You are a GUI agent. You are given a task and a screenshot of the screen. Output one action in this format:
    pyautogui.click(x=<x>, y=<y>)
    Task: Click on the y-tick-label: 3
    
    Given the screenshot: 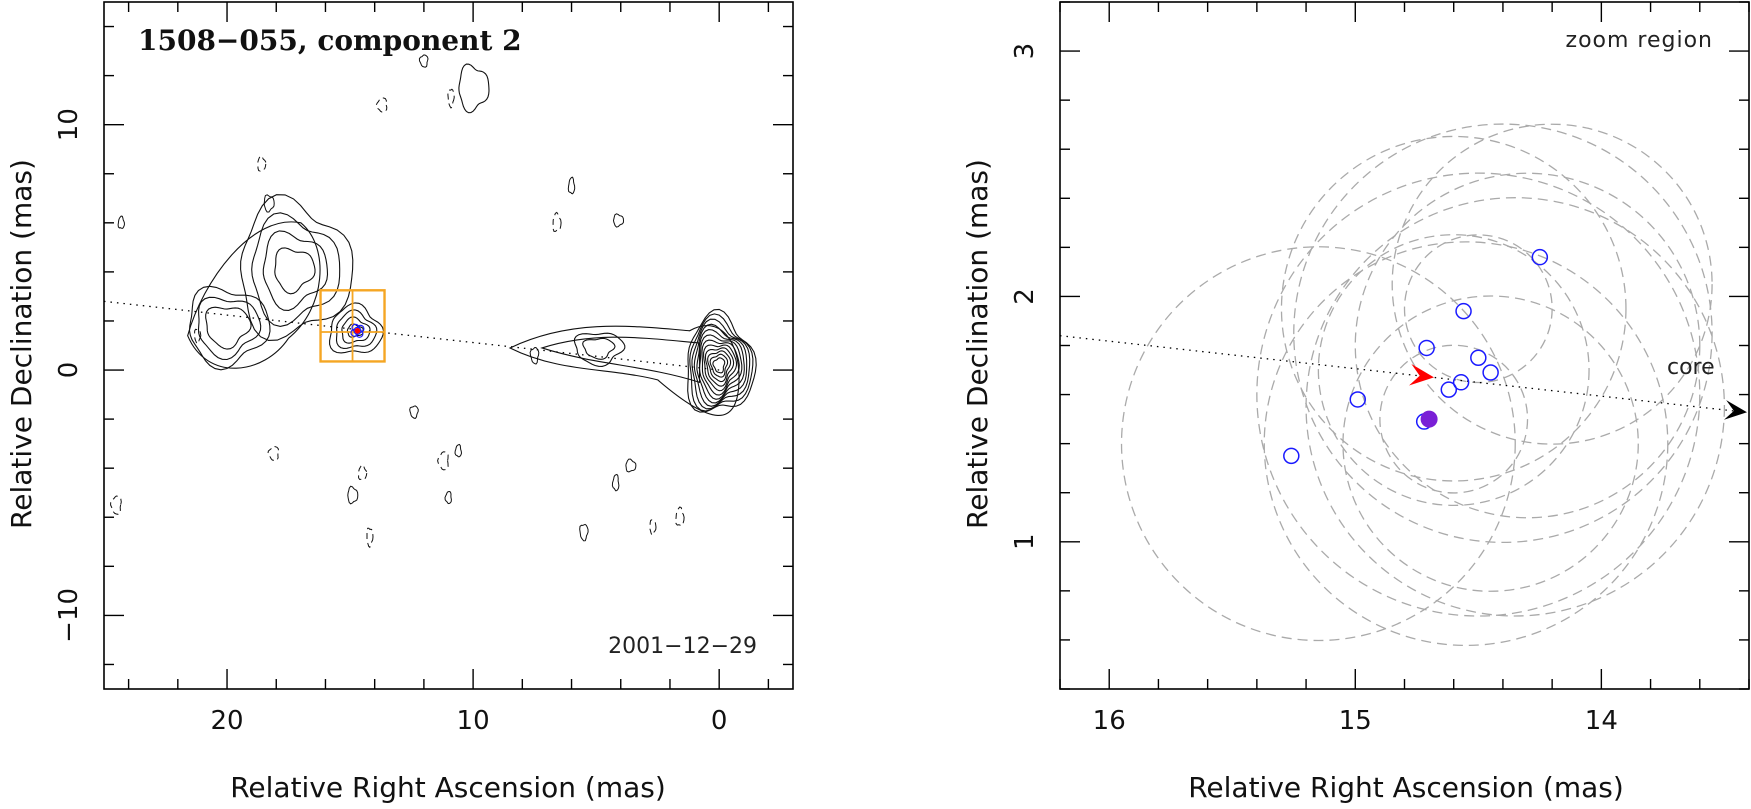 What is the action you would take?
    pyautogui.click(x=1025, y=51)
    